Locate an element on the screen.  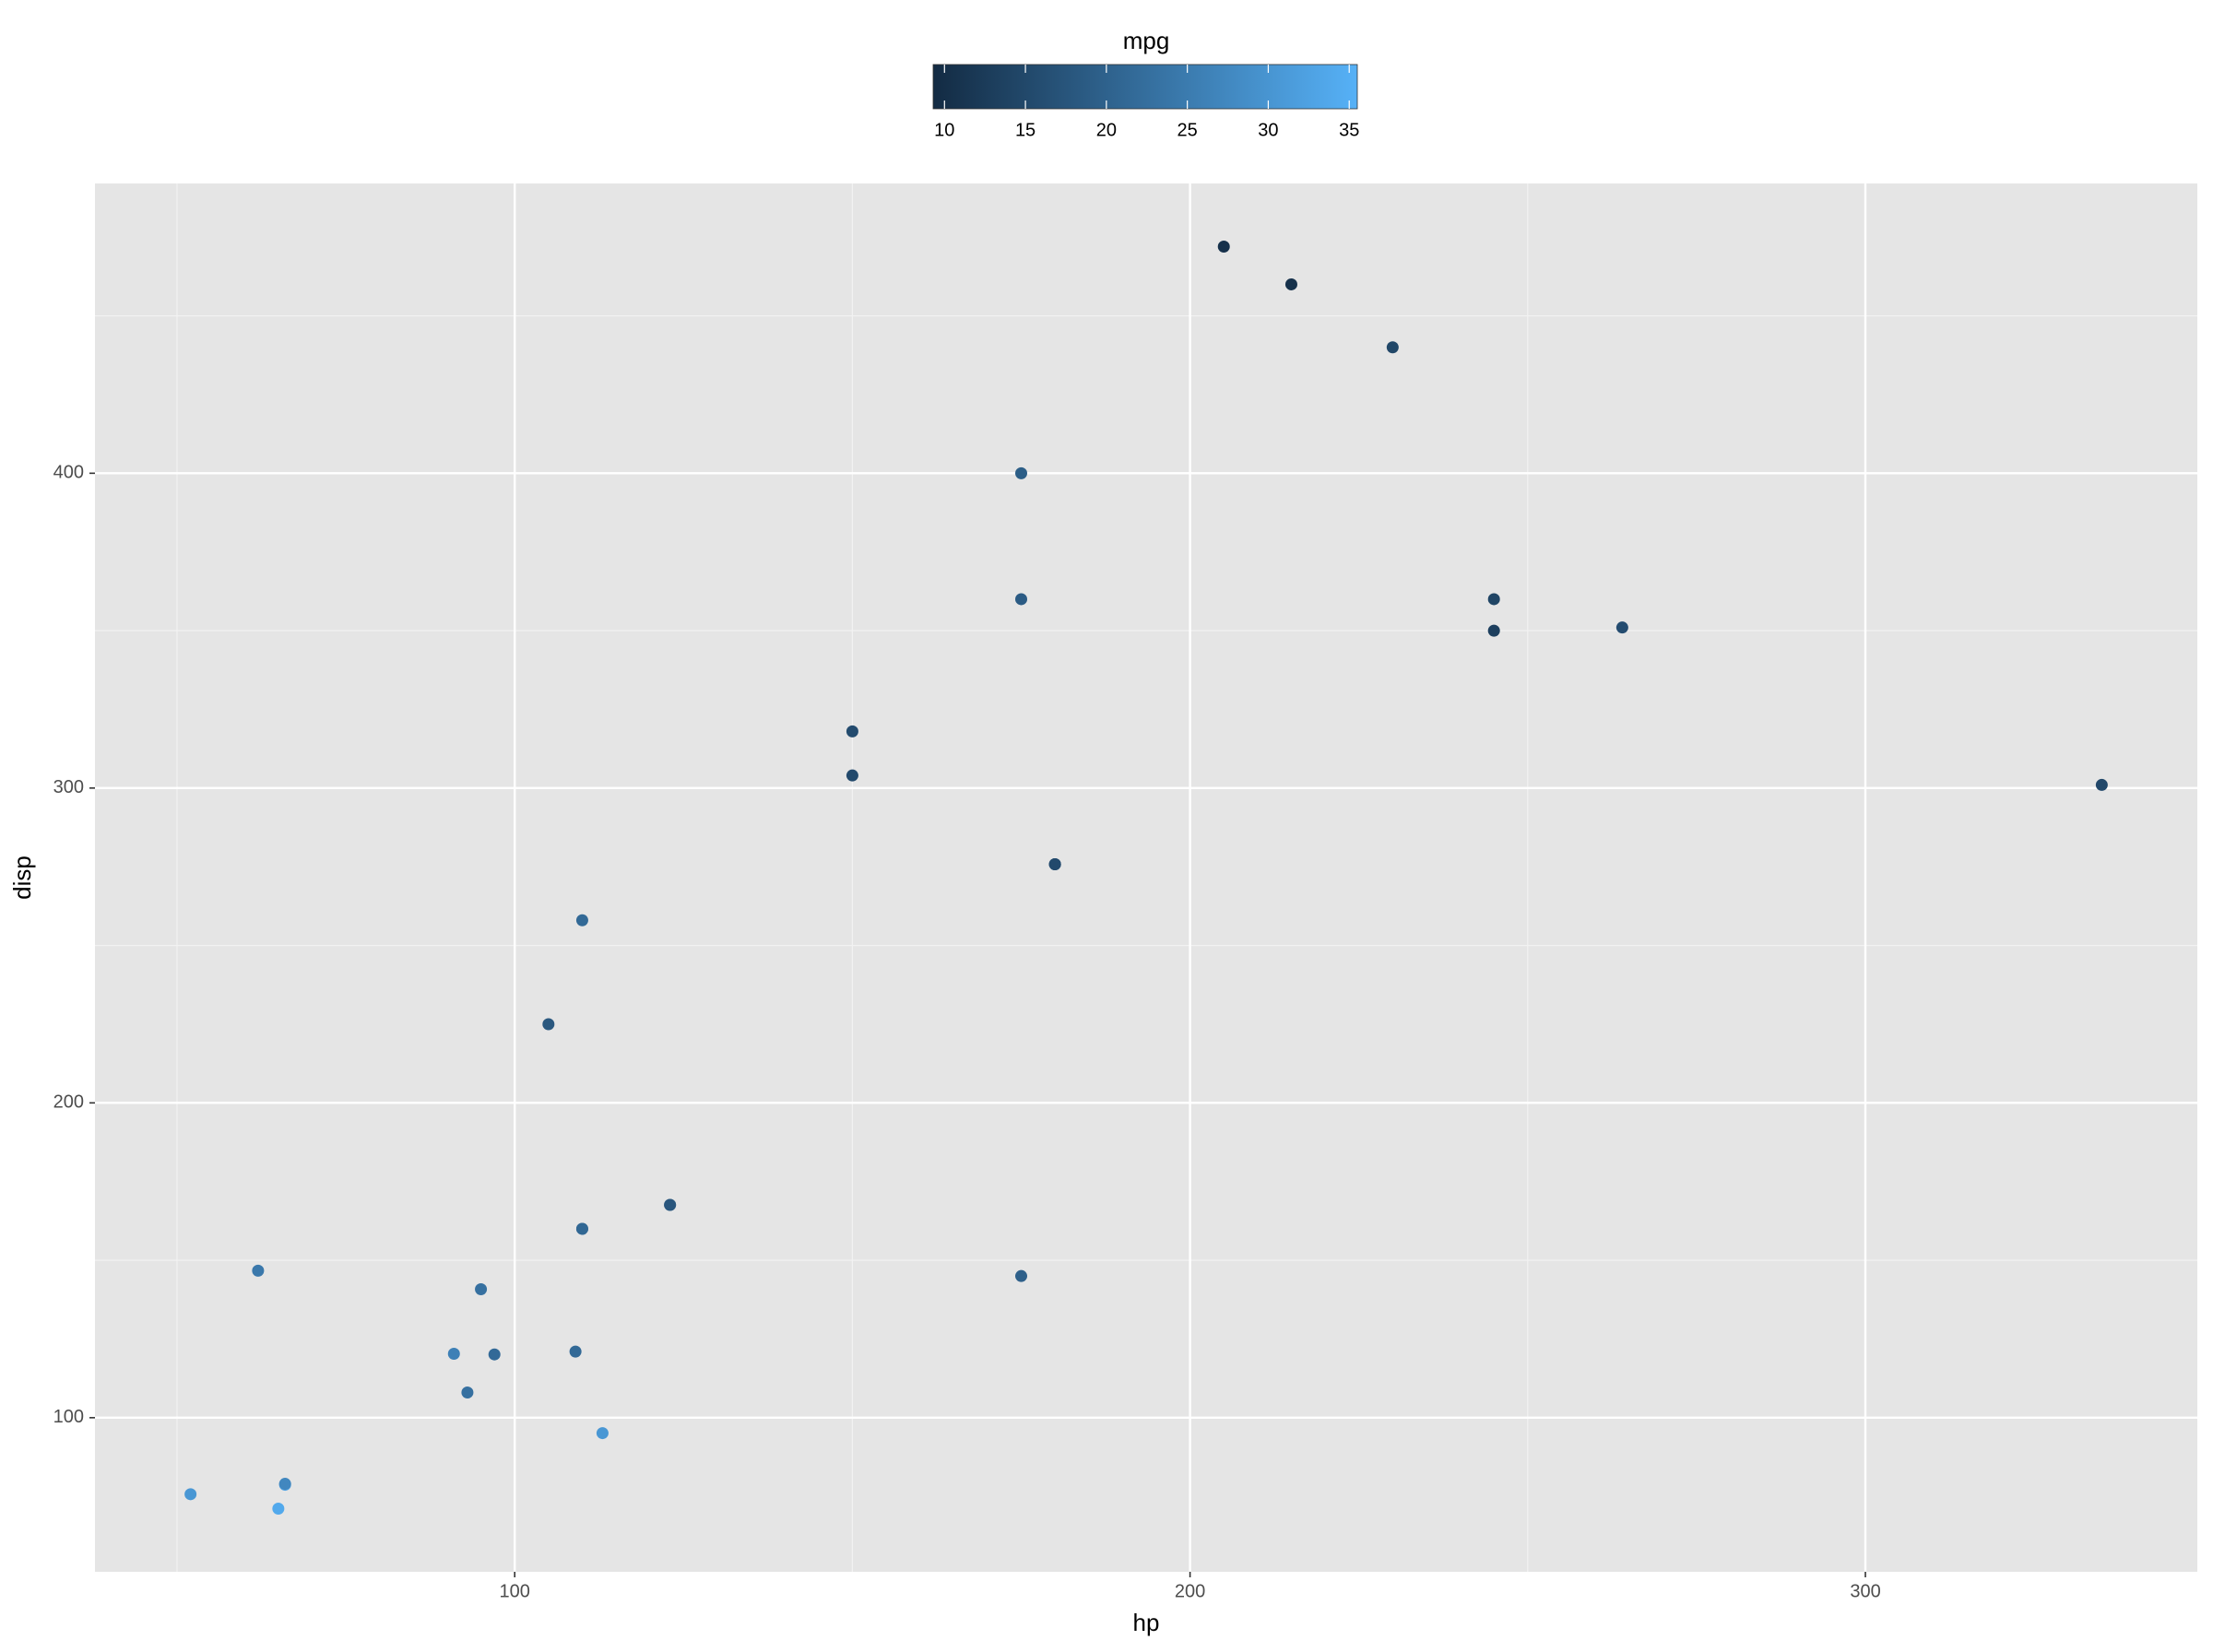
colorbar-tick-label: 35 is located at coordinates (1349, 130).